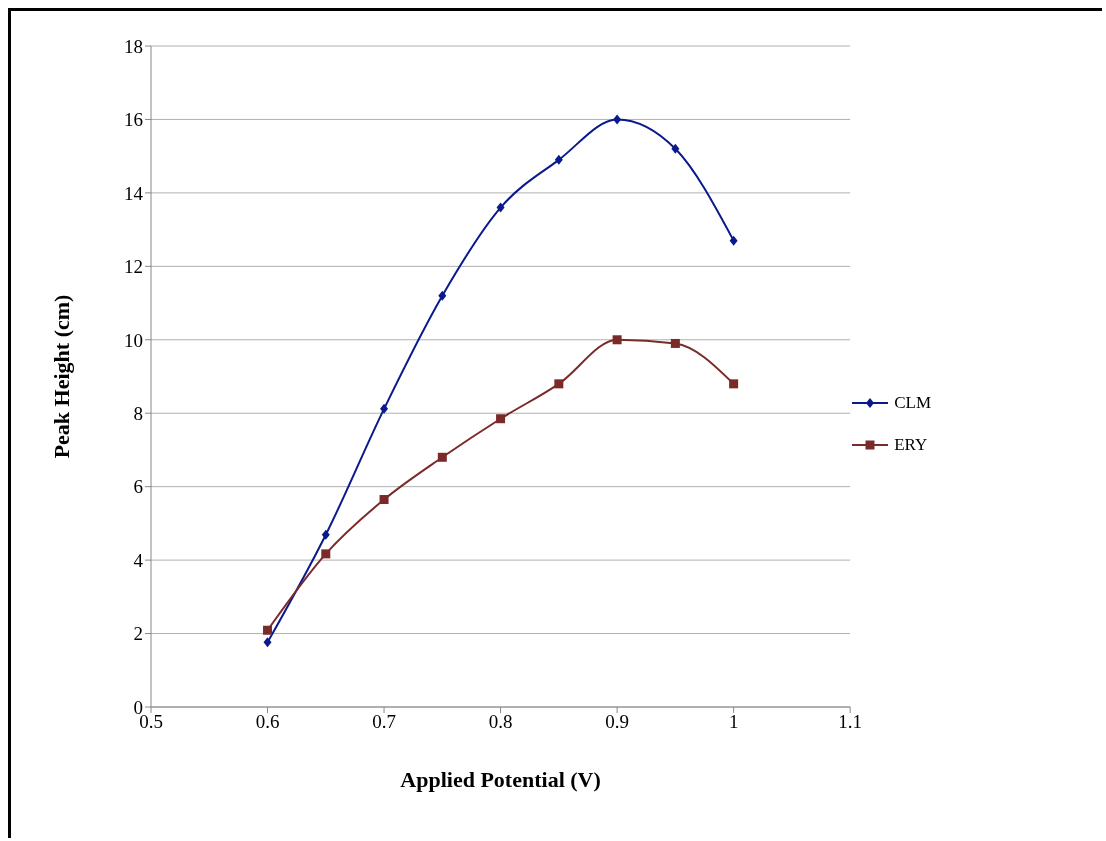 The height and width of the screenshot is (841, 1106). I want to click on y-tick-label: 18, so click(133, 46).